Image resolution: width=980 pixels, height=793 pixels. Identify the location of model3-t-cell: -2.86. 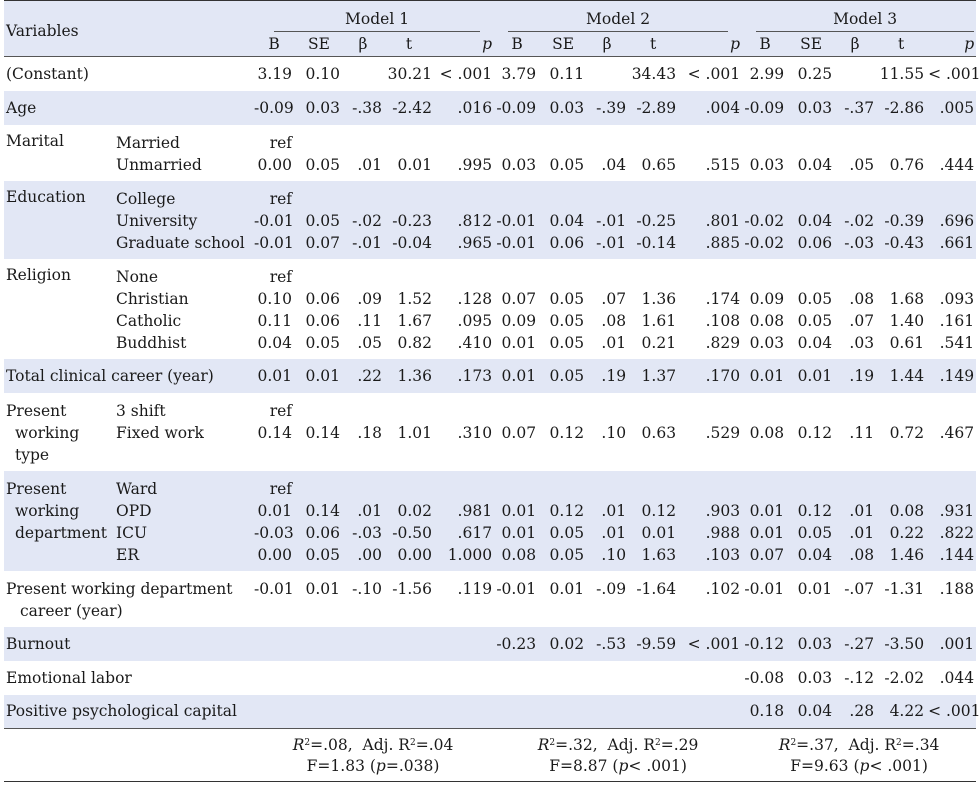
(901, 108).